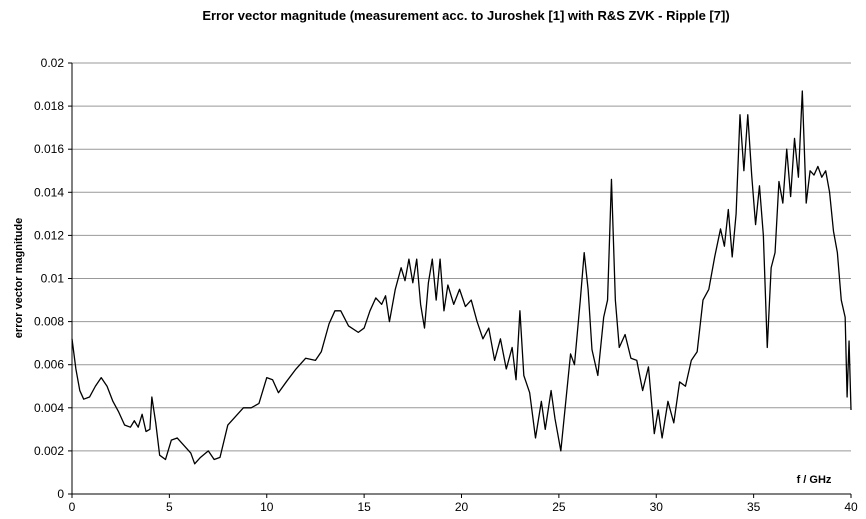 This screenshot has width=866, height=519. I want to click on x-tick-label: 10, so click(267, 507).